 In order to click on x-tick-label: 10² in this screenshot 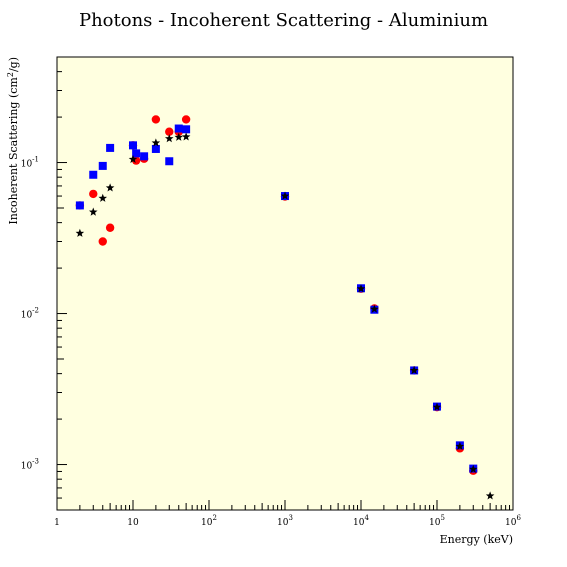, I will do `click(209, 521)`.